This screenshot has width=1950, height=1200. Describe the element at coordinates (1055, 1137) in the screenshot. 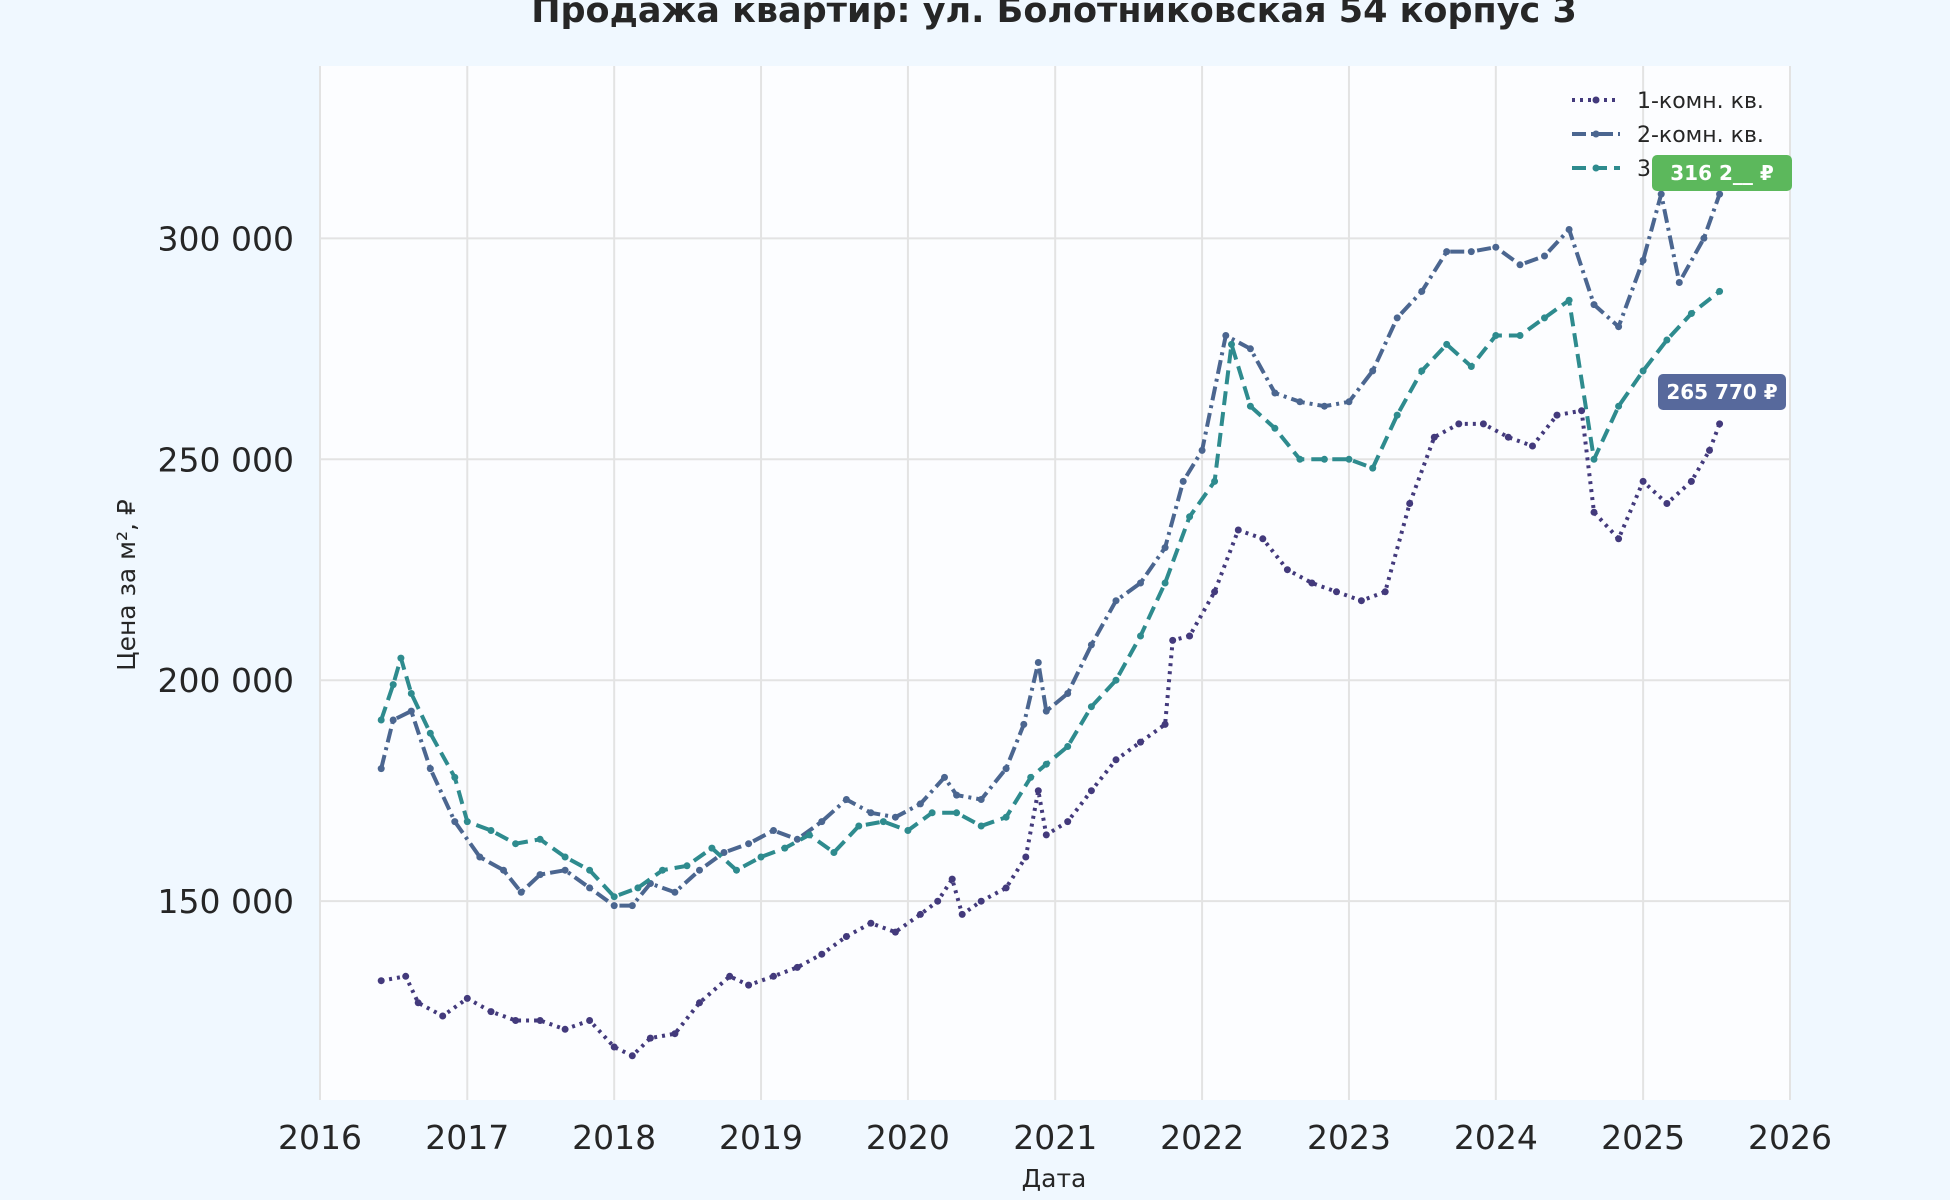

I see `x-tick-label-2021: 2021` at that location.